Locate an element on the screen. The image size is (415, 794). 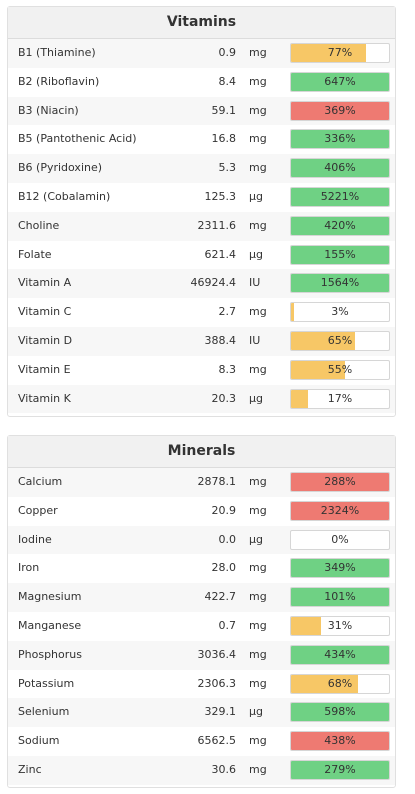
percent-label: 598% is located at coordinates (340, 712).